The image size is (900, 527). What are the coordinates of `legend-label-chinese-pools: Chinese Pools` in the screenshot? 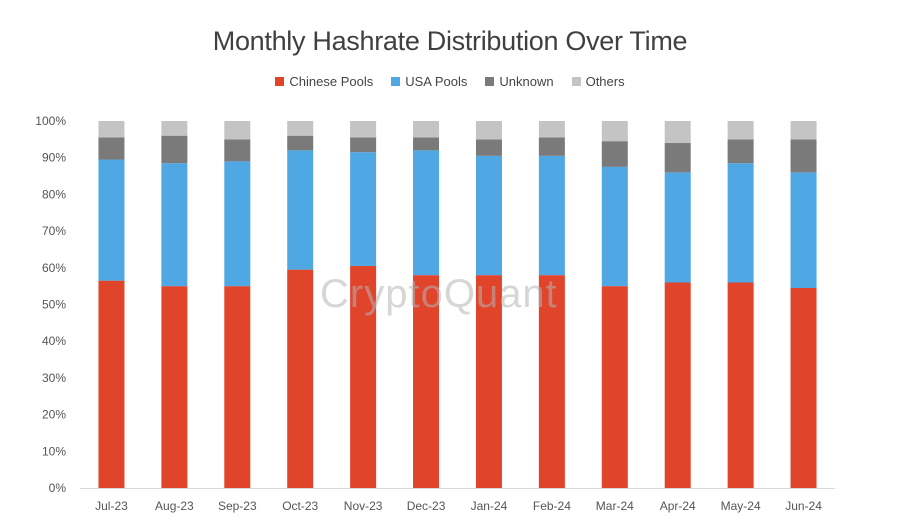 It's located at (331, 81).